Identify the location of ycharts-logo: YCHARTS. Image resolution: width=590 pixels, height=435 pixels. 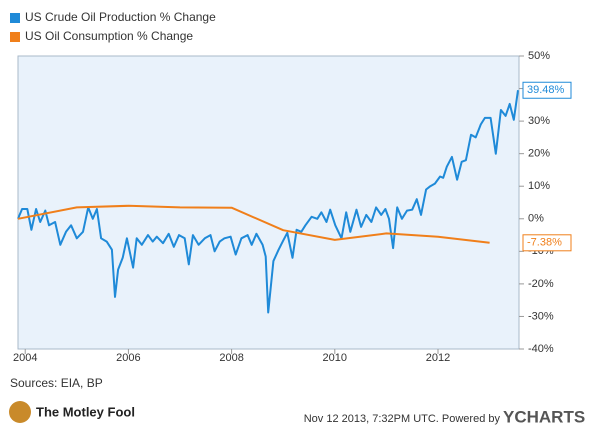
(544, 416).